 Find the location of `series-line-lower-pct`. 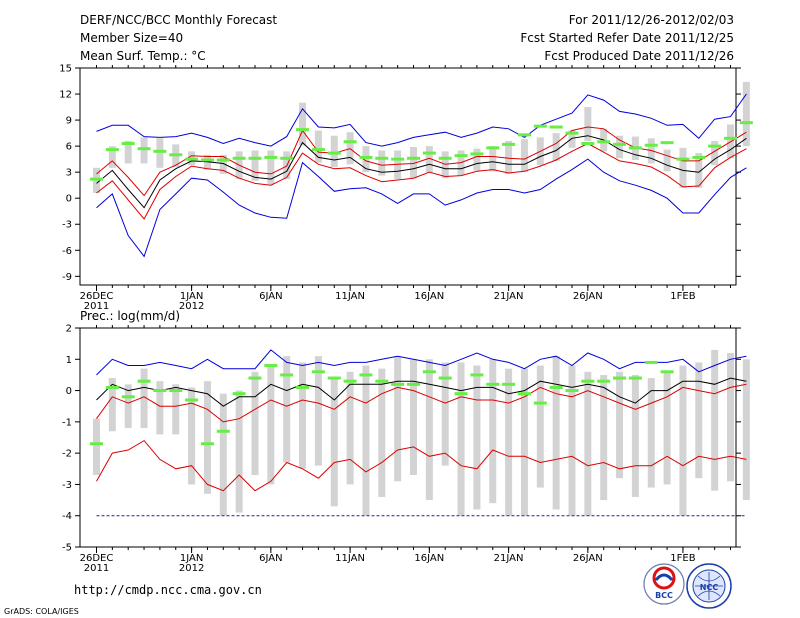

series-line-lower-pct is located at coordinates (421, 465).